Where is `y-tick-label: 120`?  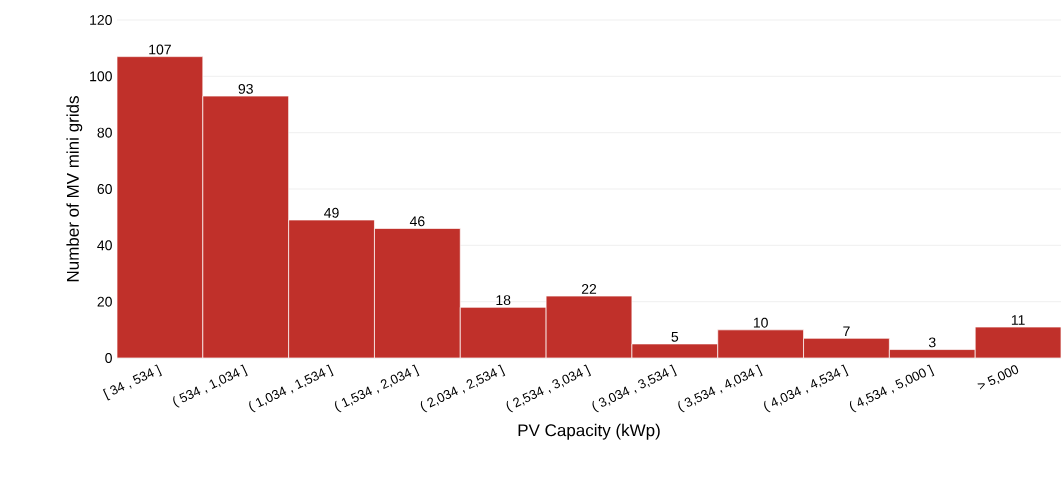 y-tick-label: 120 is located at coordinates (101, 20).